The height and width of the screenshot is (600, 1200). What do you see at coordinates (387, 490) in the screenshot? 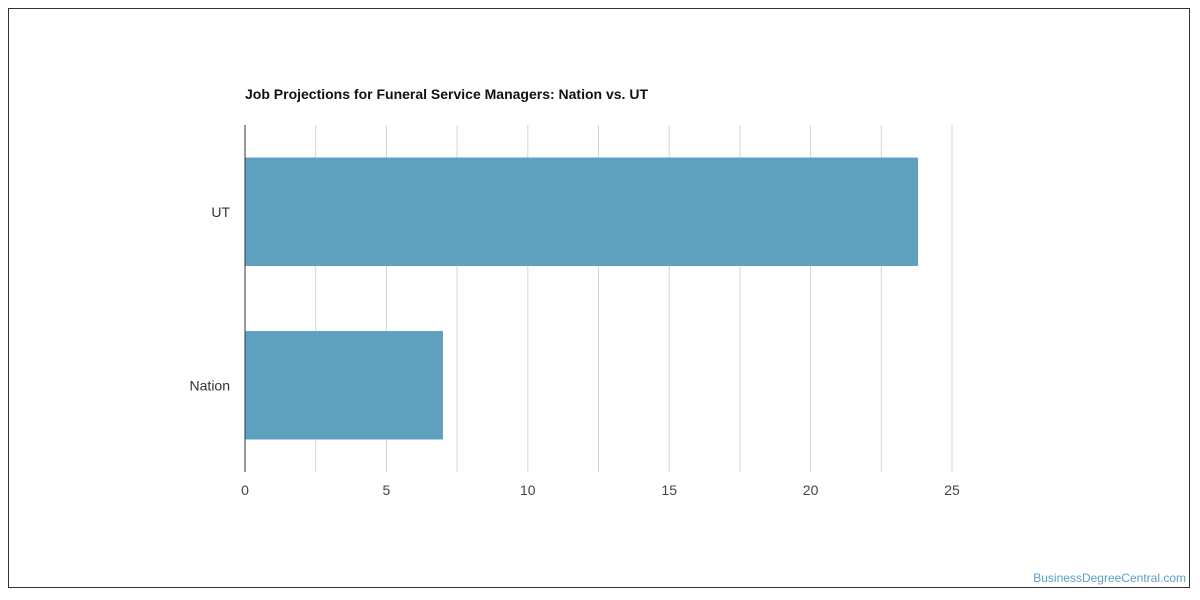
I see `x-tick-label: 5` at bounding box center [387, 490].